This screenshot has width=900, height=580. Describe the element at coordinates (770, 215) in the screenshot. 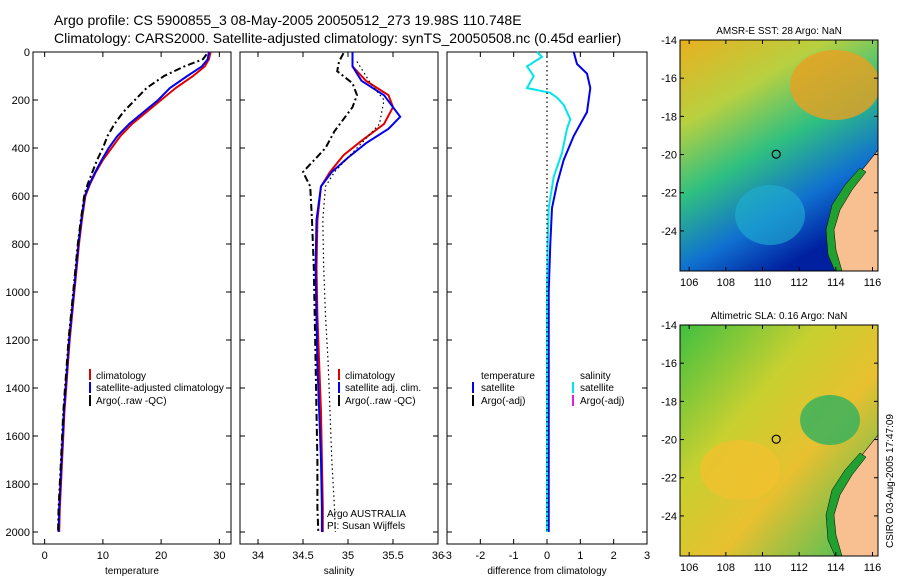

I see `sst-cool-patch` at that location.